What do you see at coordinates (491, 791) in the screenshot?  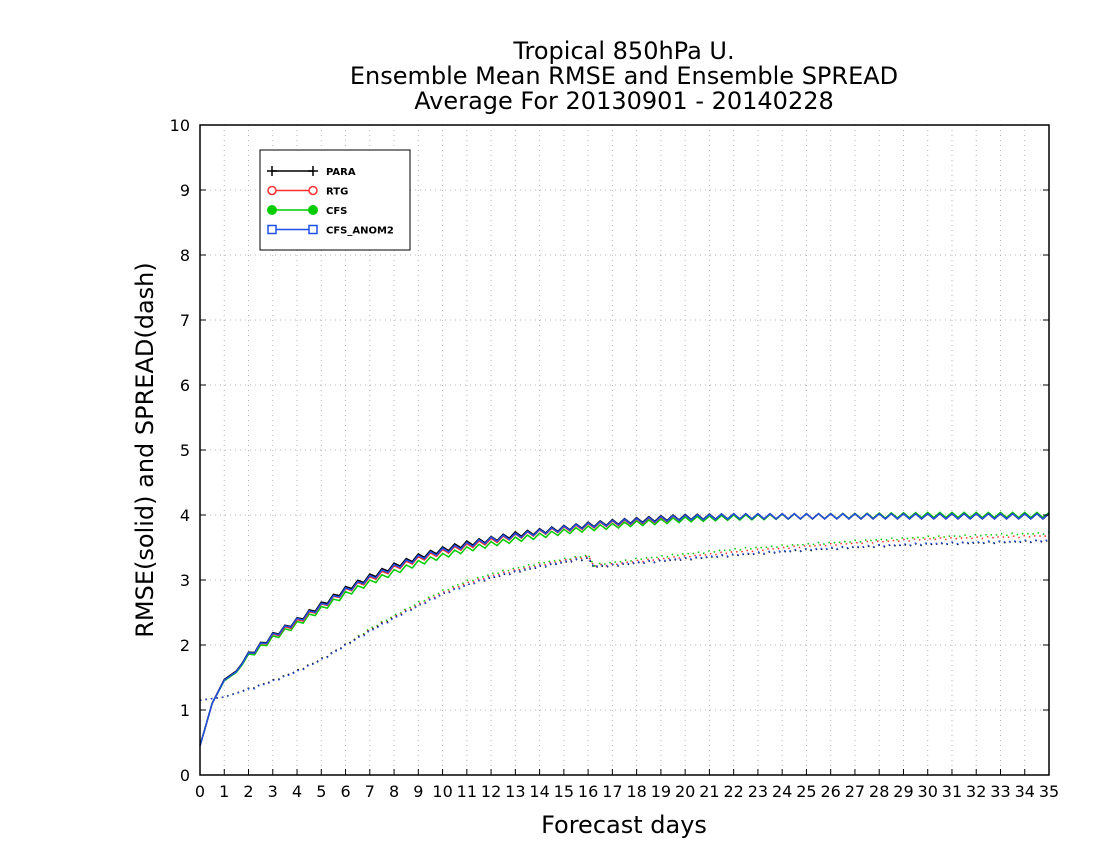 I see `x-tick-label: 12` at bounding box center [491, 791].